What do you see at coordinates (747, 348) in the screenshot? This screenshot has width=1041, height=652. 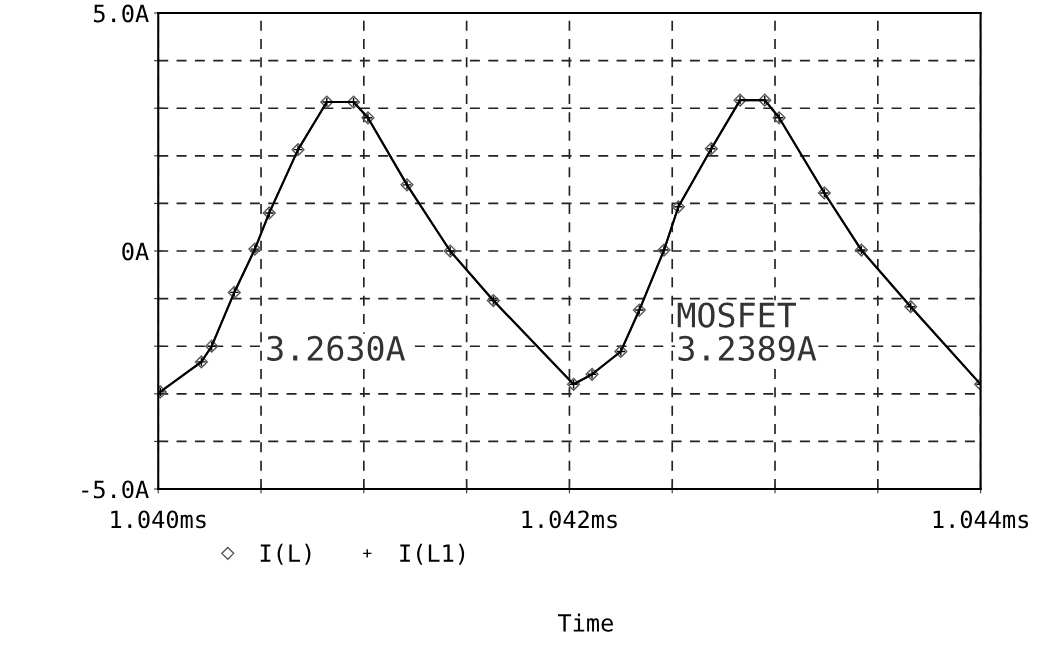 I see `annotation: 3.2389A` at bounding box center [747, 348].